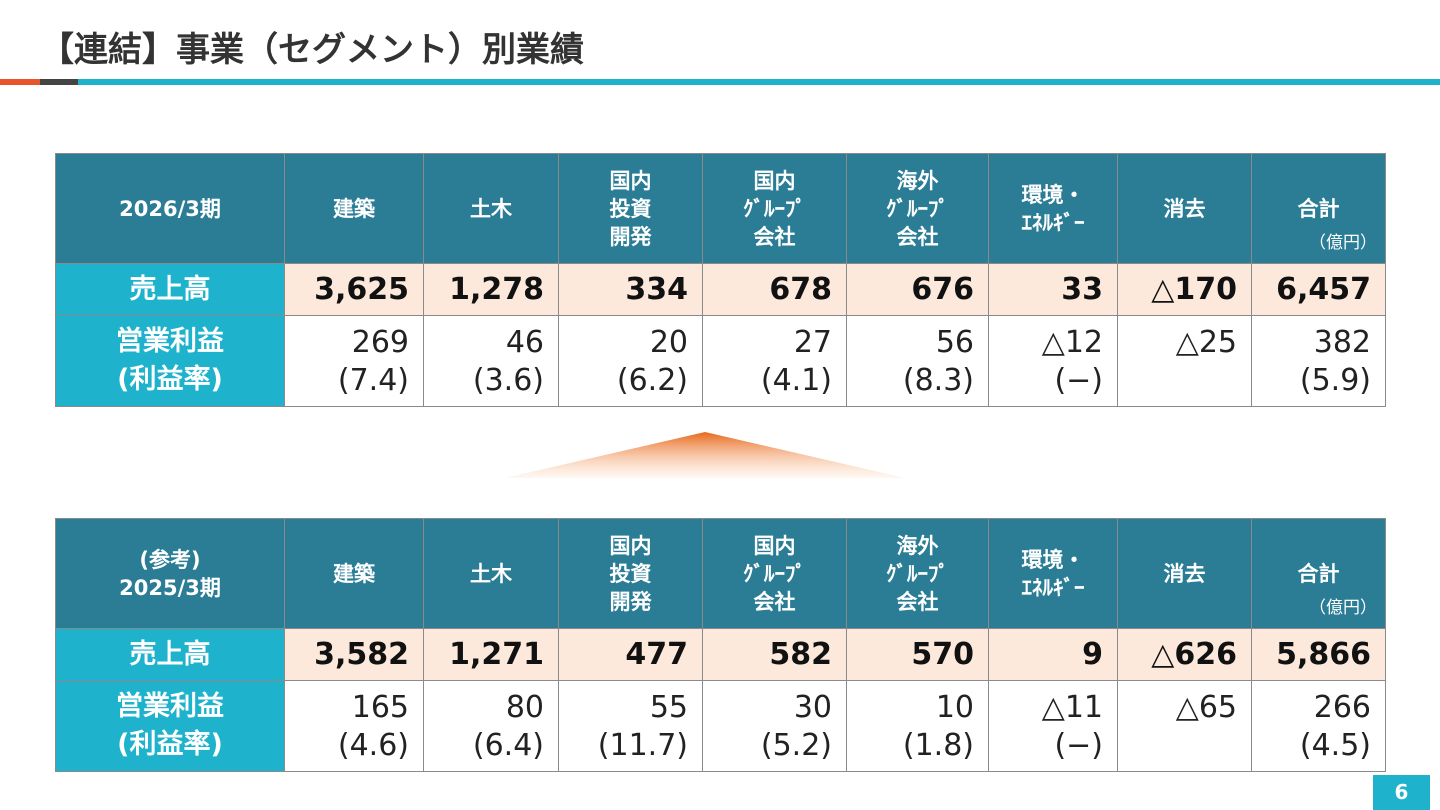  I want to click on profit-value: 165 (4.6), so click(354, 726).